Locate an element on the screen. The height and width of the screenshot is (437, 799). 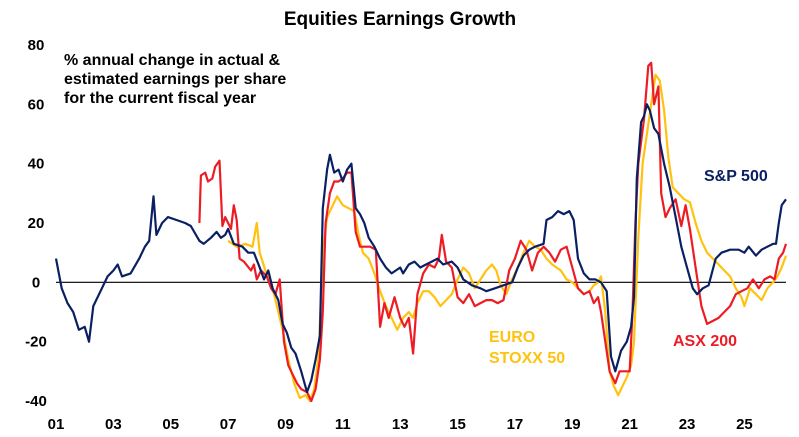
series-label-eurostoxx-line-1: EURO is located at coordinates (512, 337).